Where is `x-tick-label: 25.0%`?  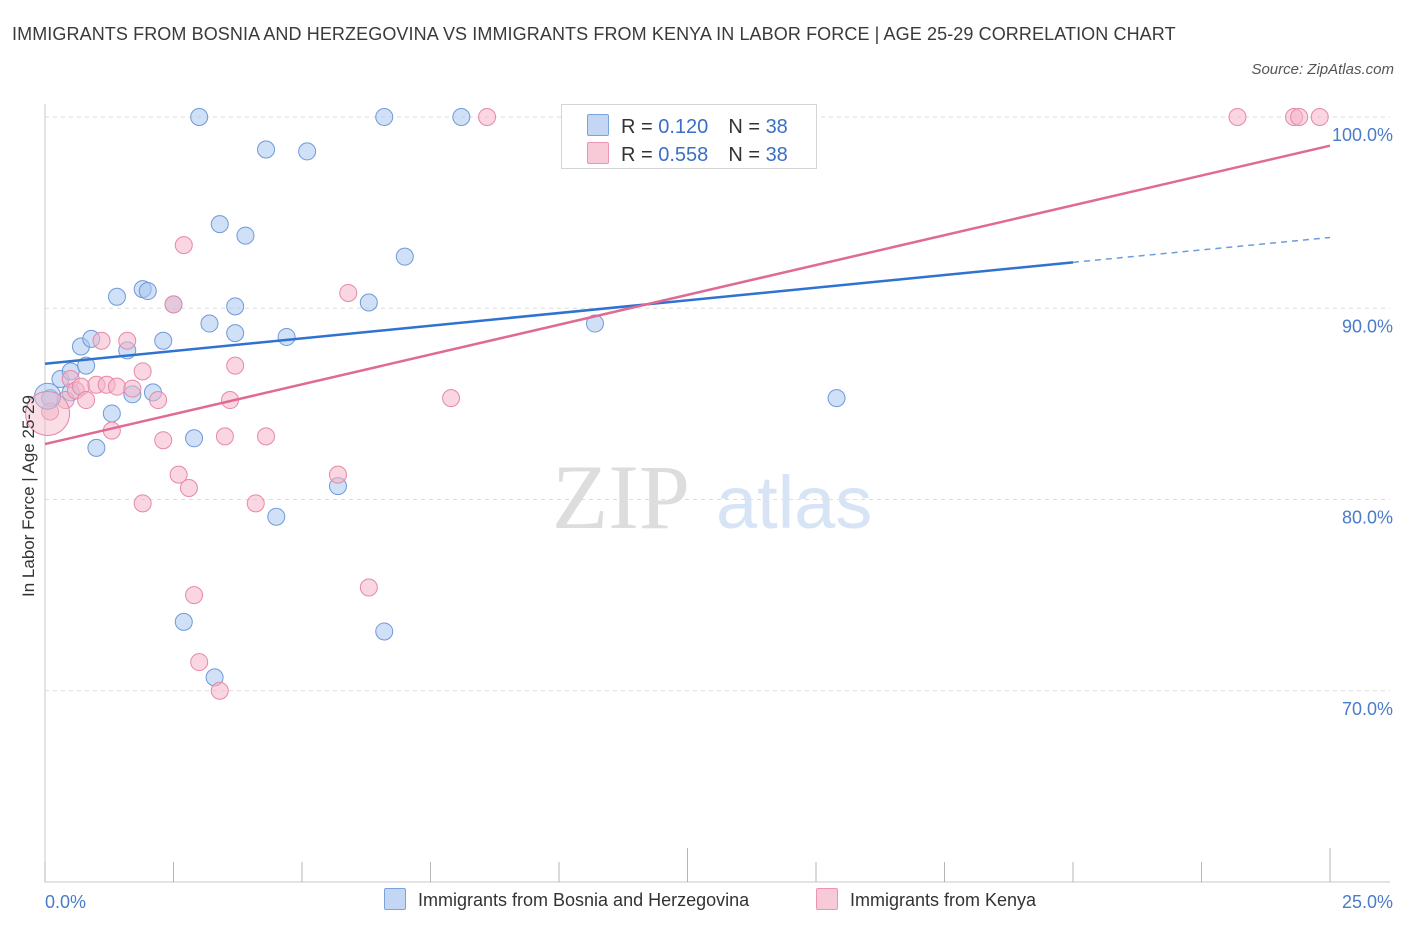
x-tick-label: 25.0% is located at coordinates (1367, 902).